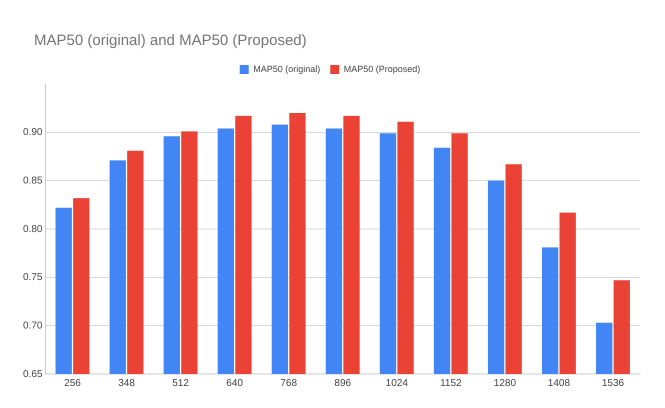  What do you see at coordinates (451, 383) in the screenshot?
I see `x-tick-label: 1152` at bounding box center [451, 383].